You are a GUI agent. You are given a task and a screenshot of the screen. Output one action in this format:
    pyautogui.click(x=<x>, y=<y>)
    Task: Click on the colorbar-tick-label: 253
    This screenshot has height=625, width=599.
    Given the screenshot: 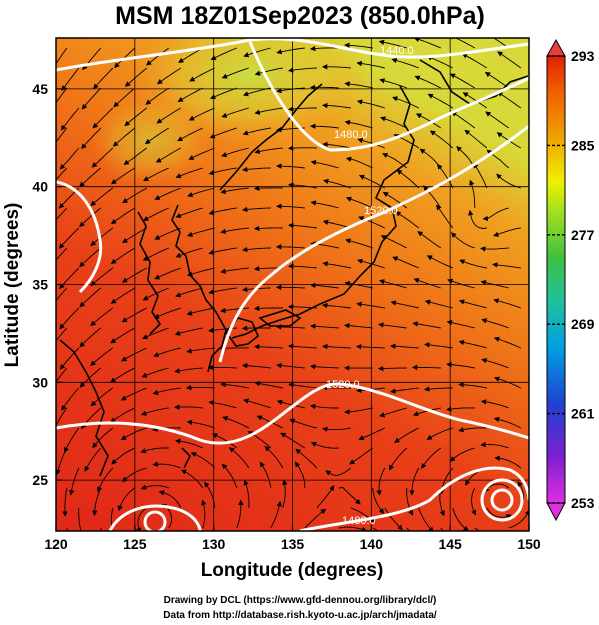 What is the action you would take?
    pyautogui.click(x=583, y=503)
    